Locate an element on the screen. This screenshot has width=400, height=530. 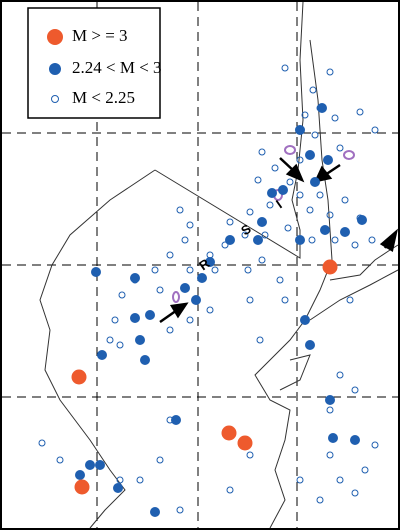
legend-label: M > = 3 is located at coordinates (100, 35).